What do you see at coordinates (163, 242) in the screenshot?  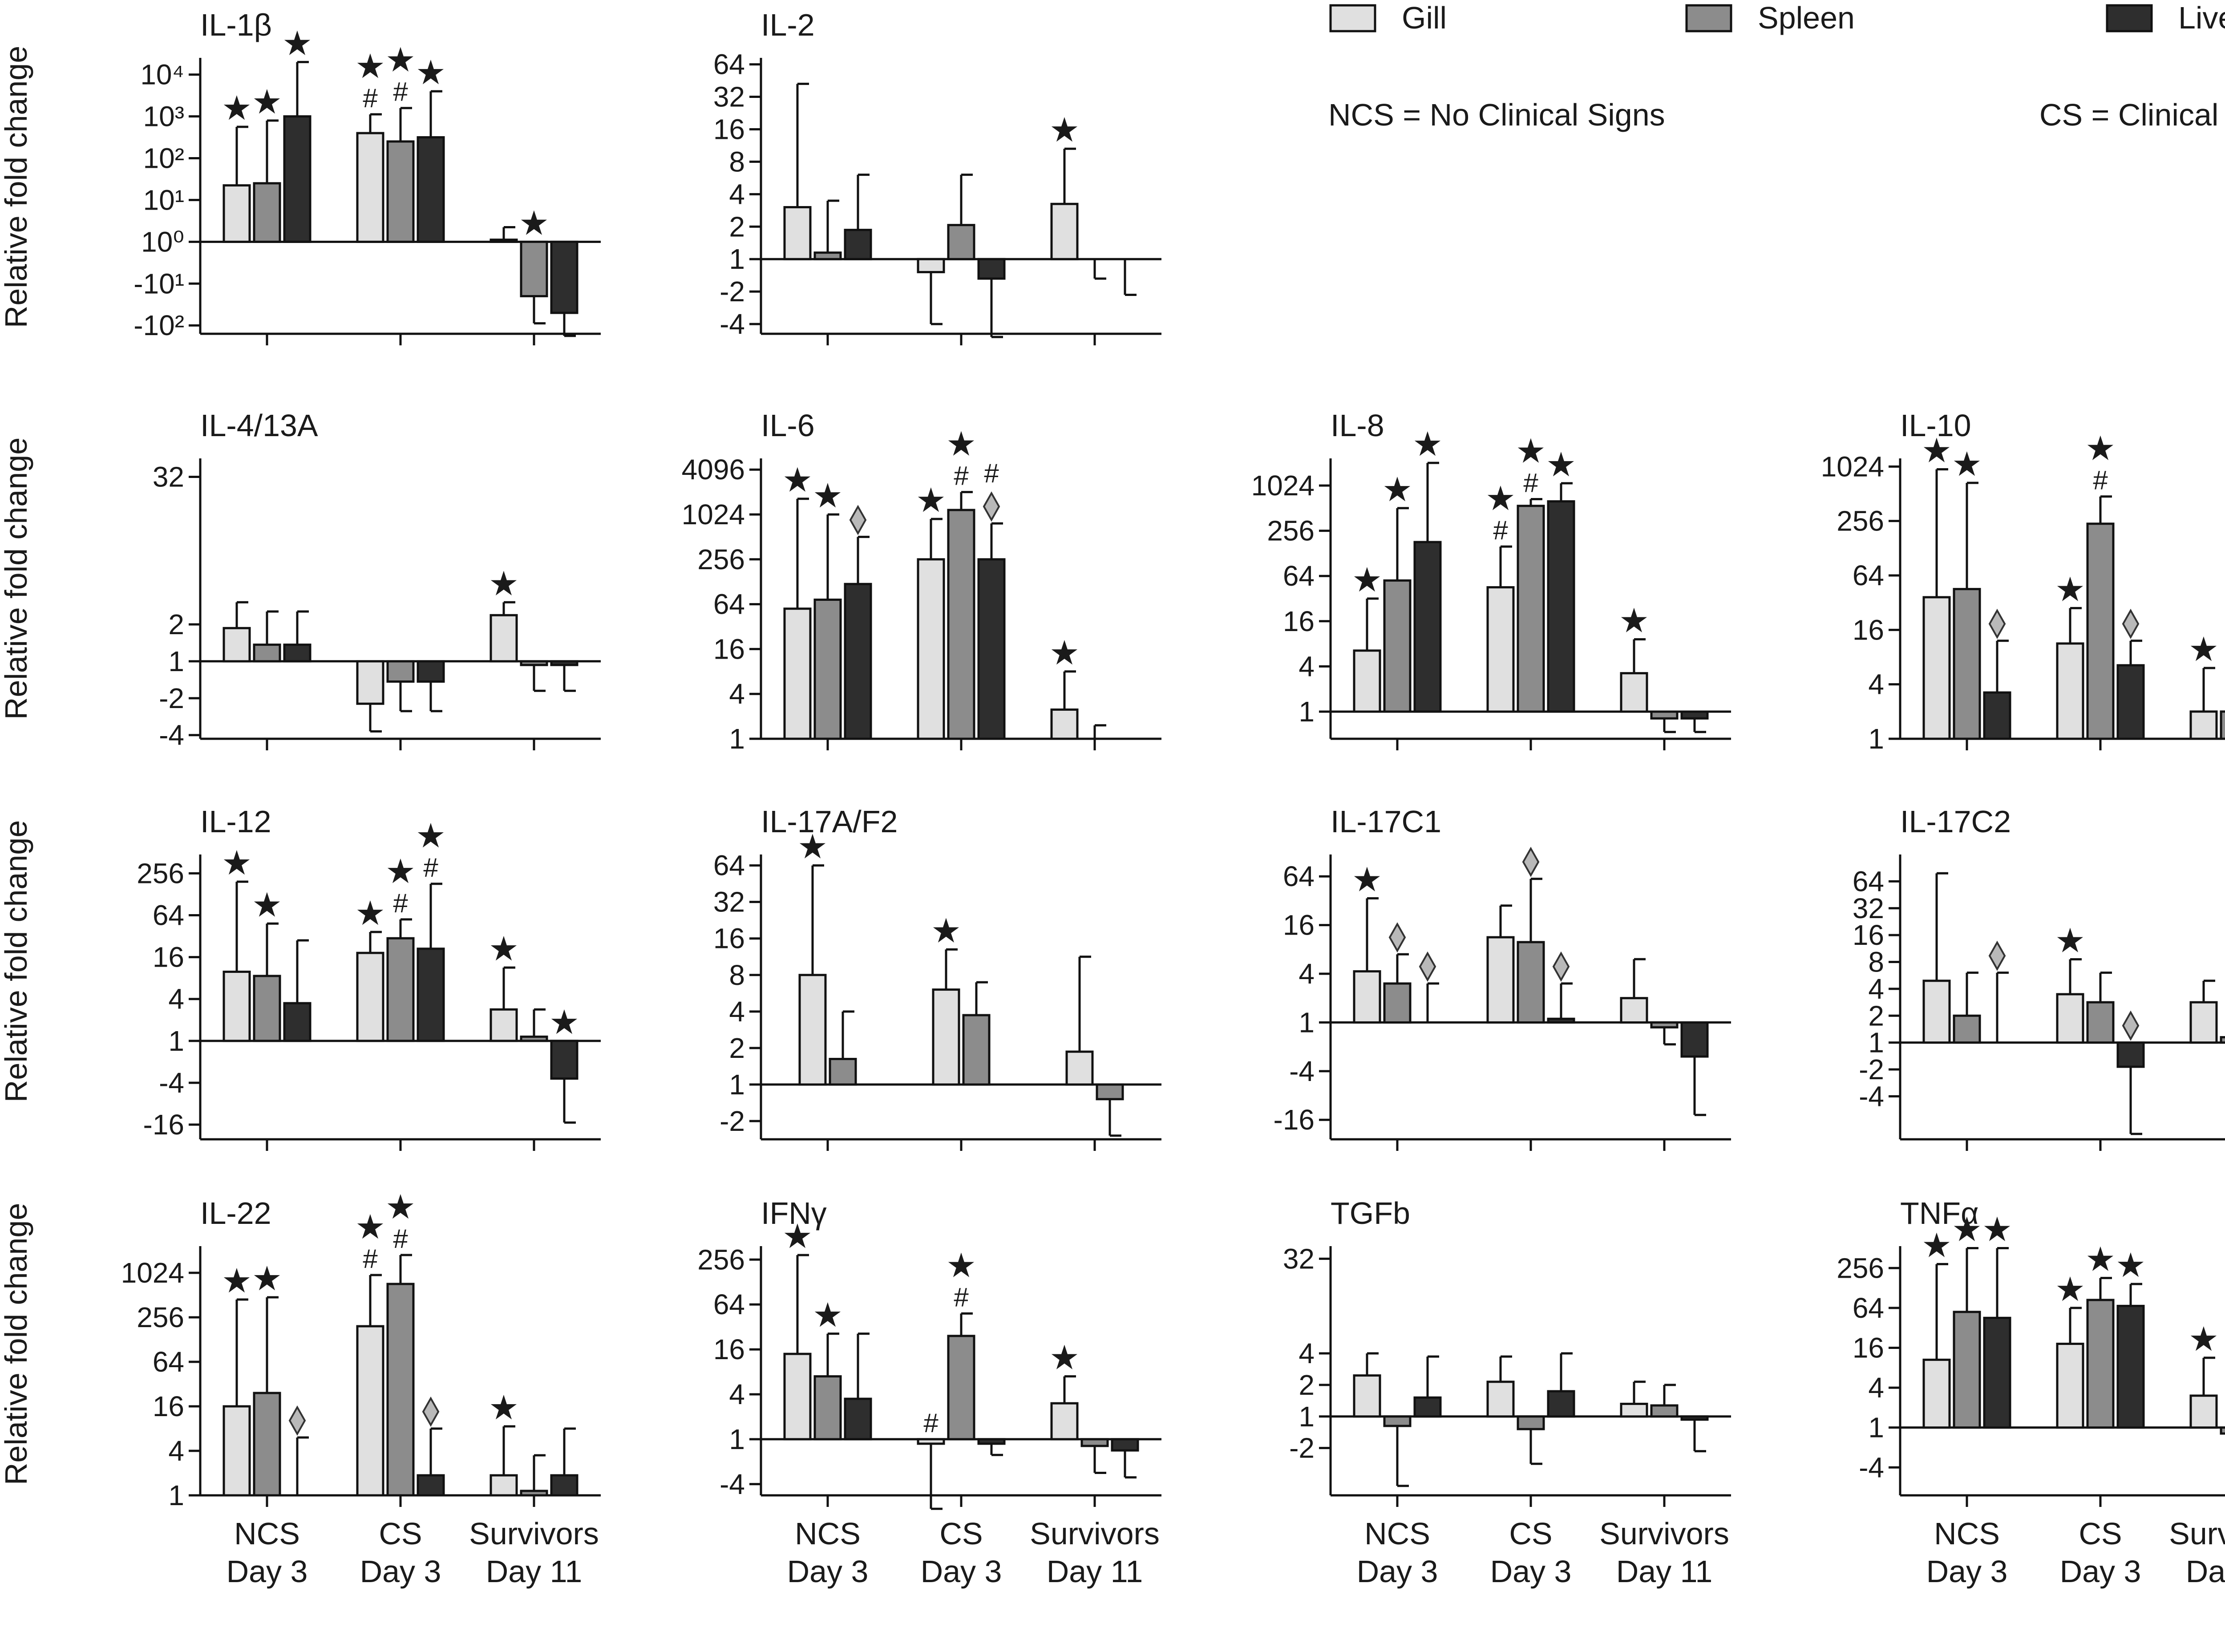 I see `y-tick-label: 10⁰` at bounding box center [163, 242].